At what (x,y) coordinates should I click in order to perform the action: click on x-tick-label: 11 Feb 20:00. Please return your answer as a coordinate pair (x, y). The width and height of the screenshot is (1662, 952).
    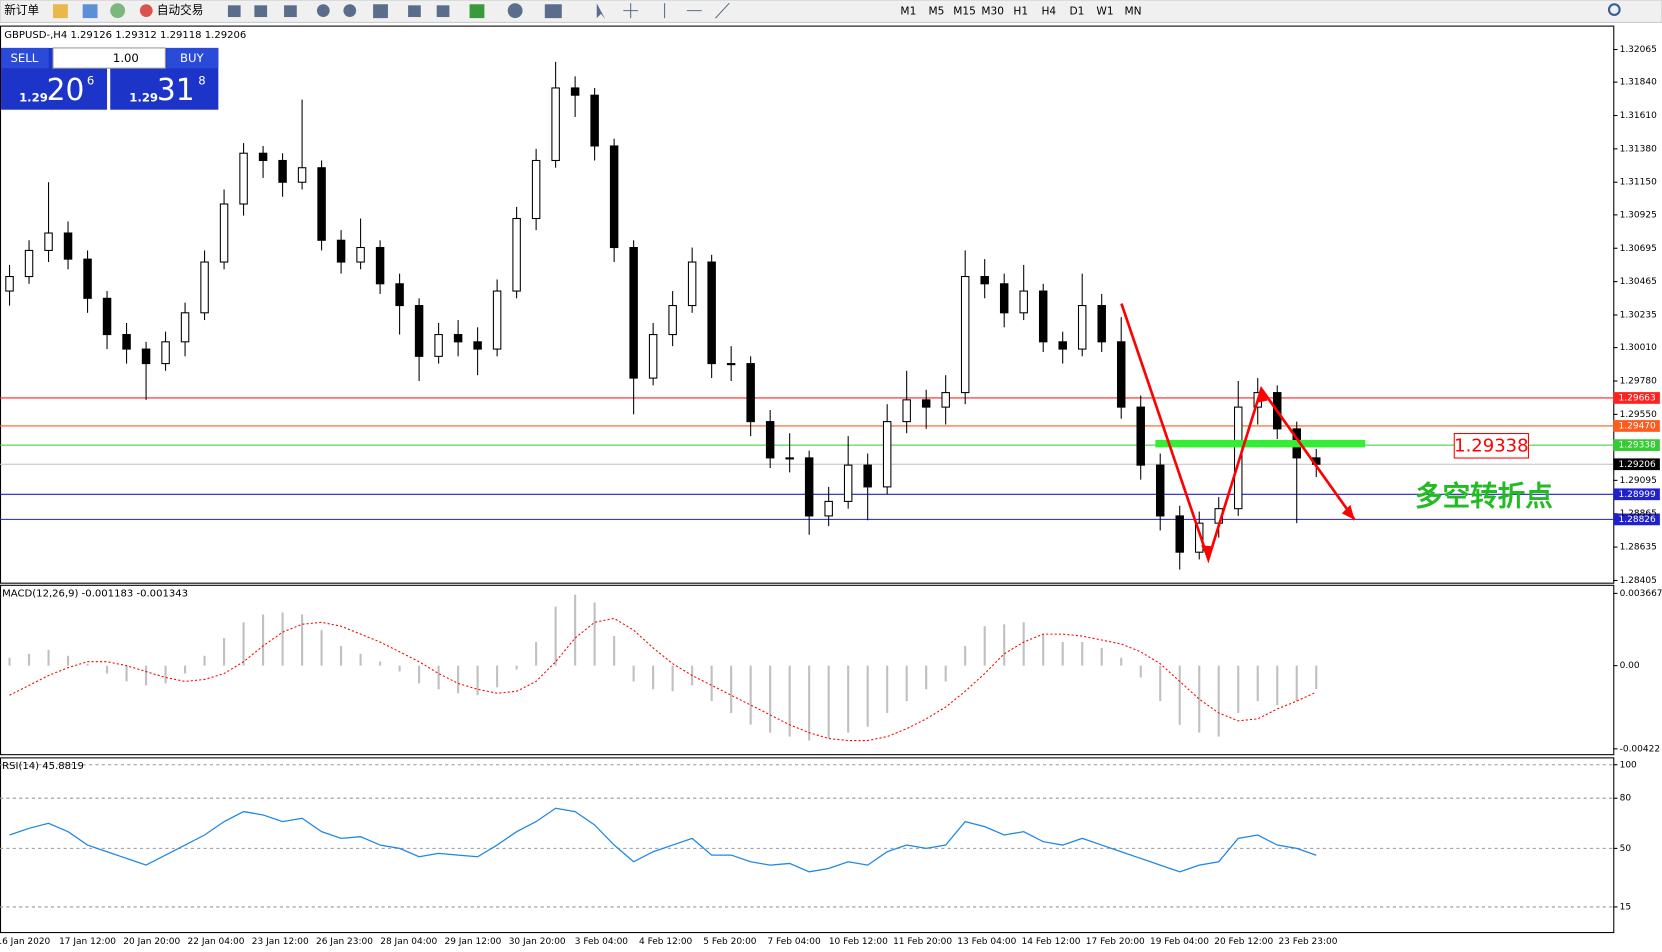
    Looking at the image, I should click on (922, 942).